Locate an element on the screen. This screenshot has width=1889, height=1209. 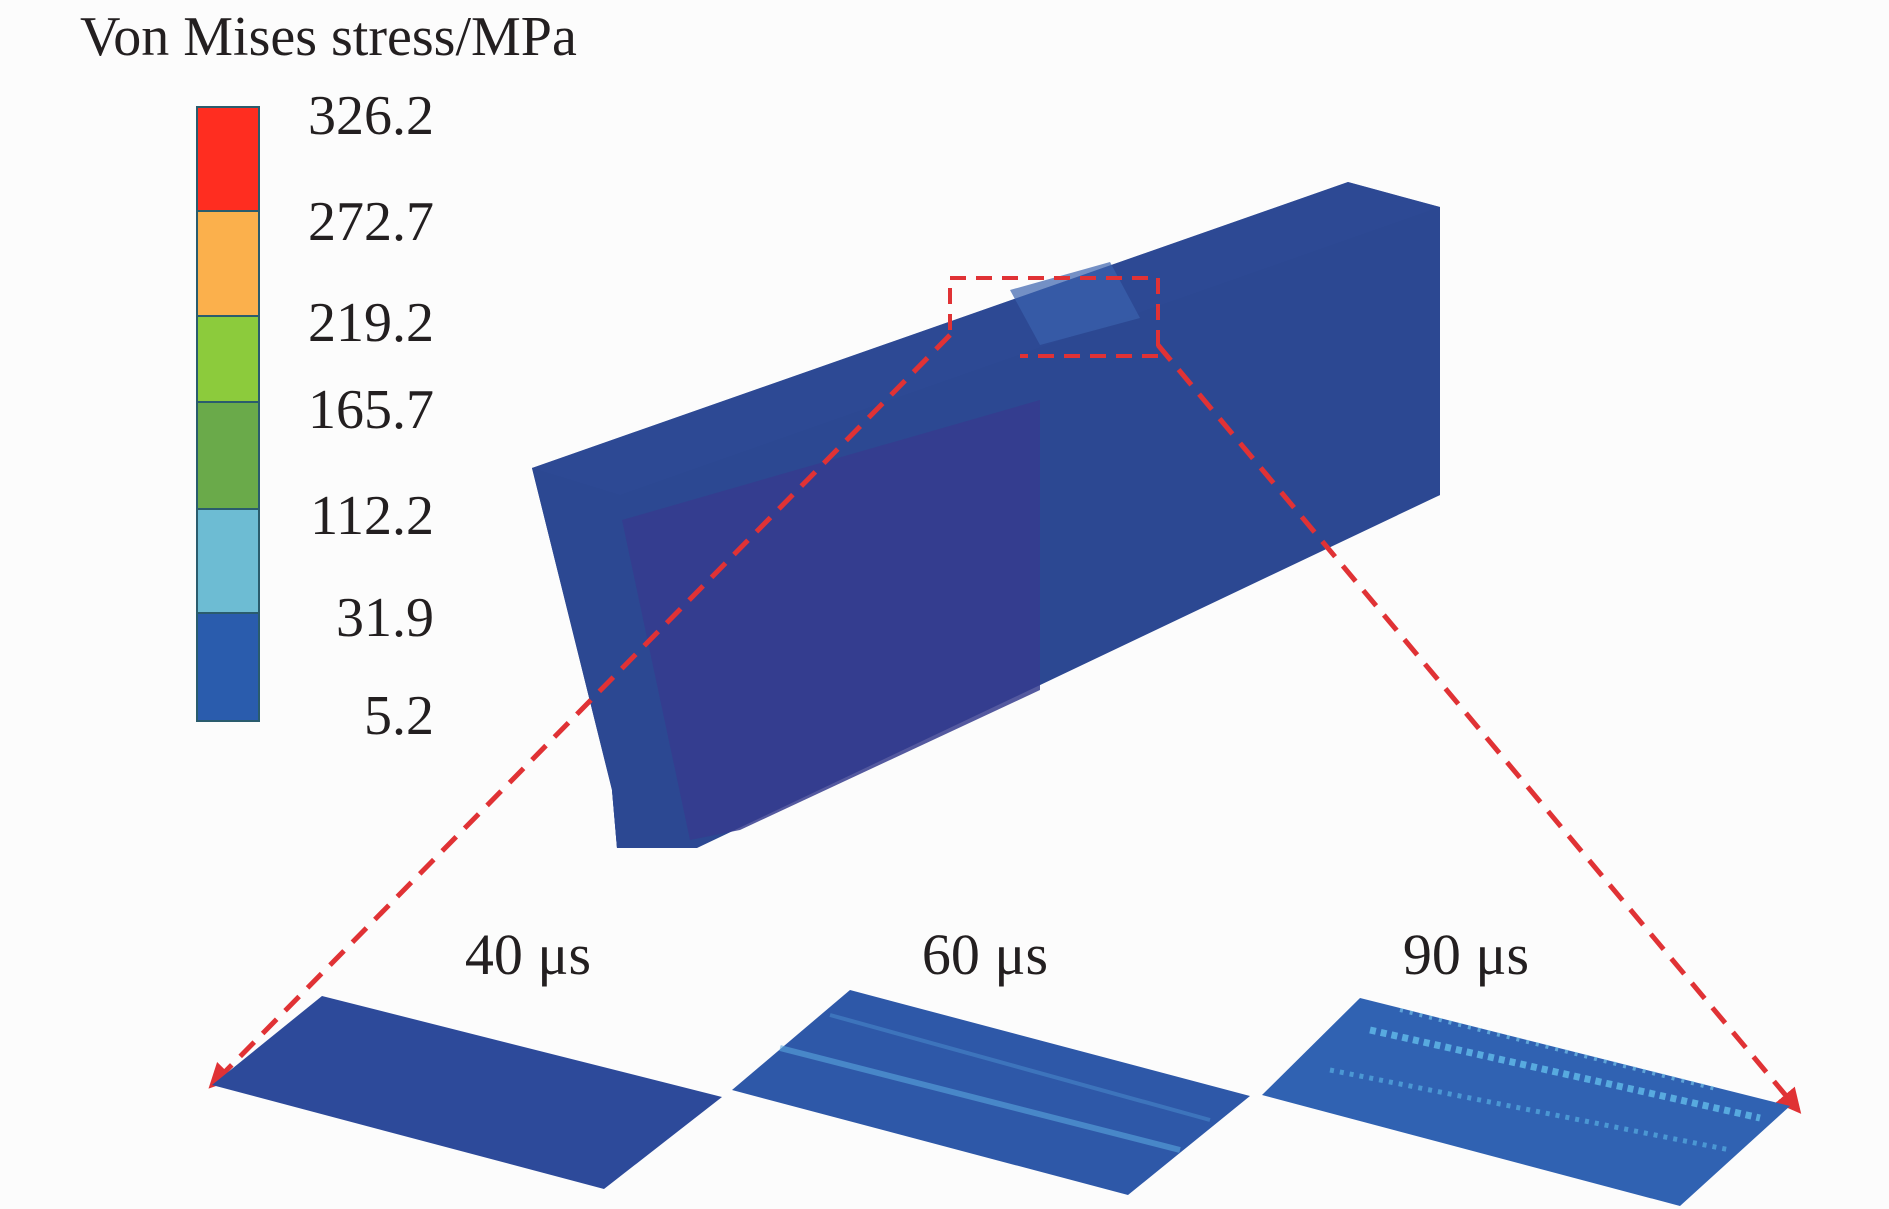
snapshot-plate-40us is located at coordinates (467, 1092).